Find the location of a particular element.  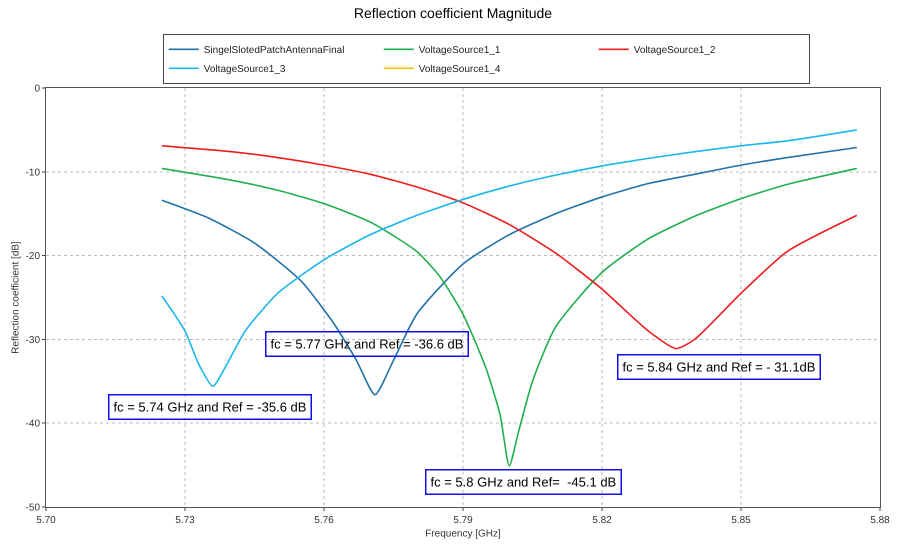

x-tick-label: 5.82 is located at coordinates (602, 520).